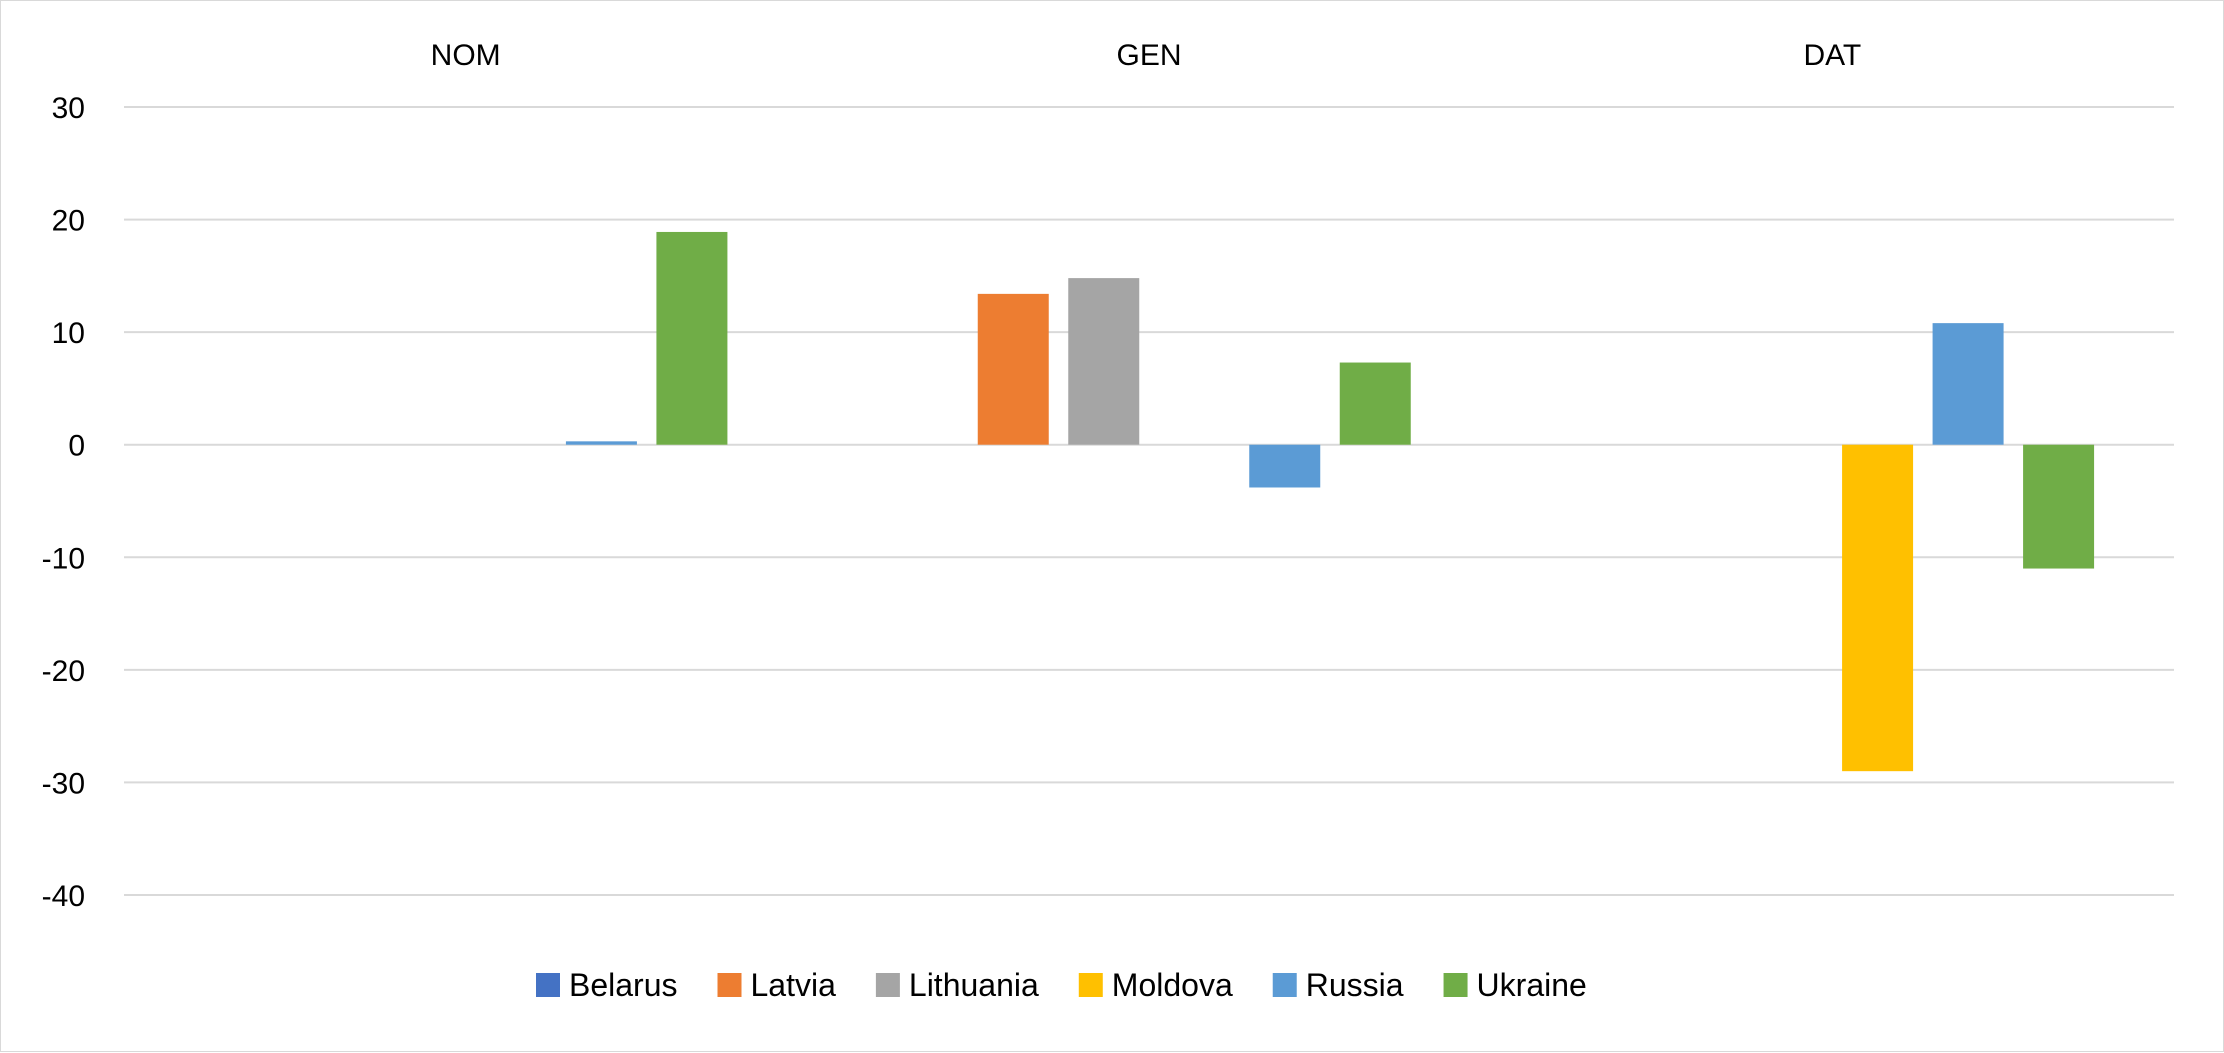 Image resolution: width=2224 pixels, height=1053 pixels. I want to click on y-tick-label: -30, so click(63, 783).